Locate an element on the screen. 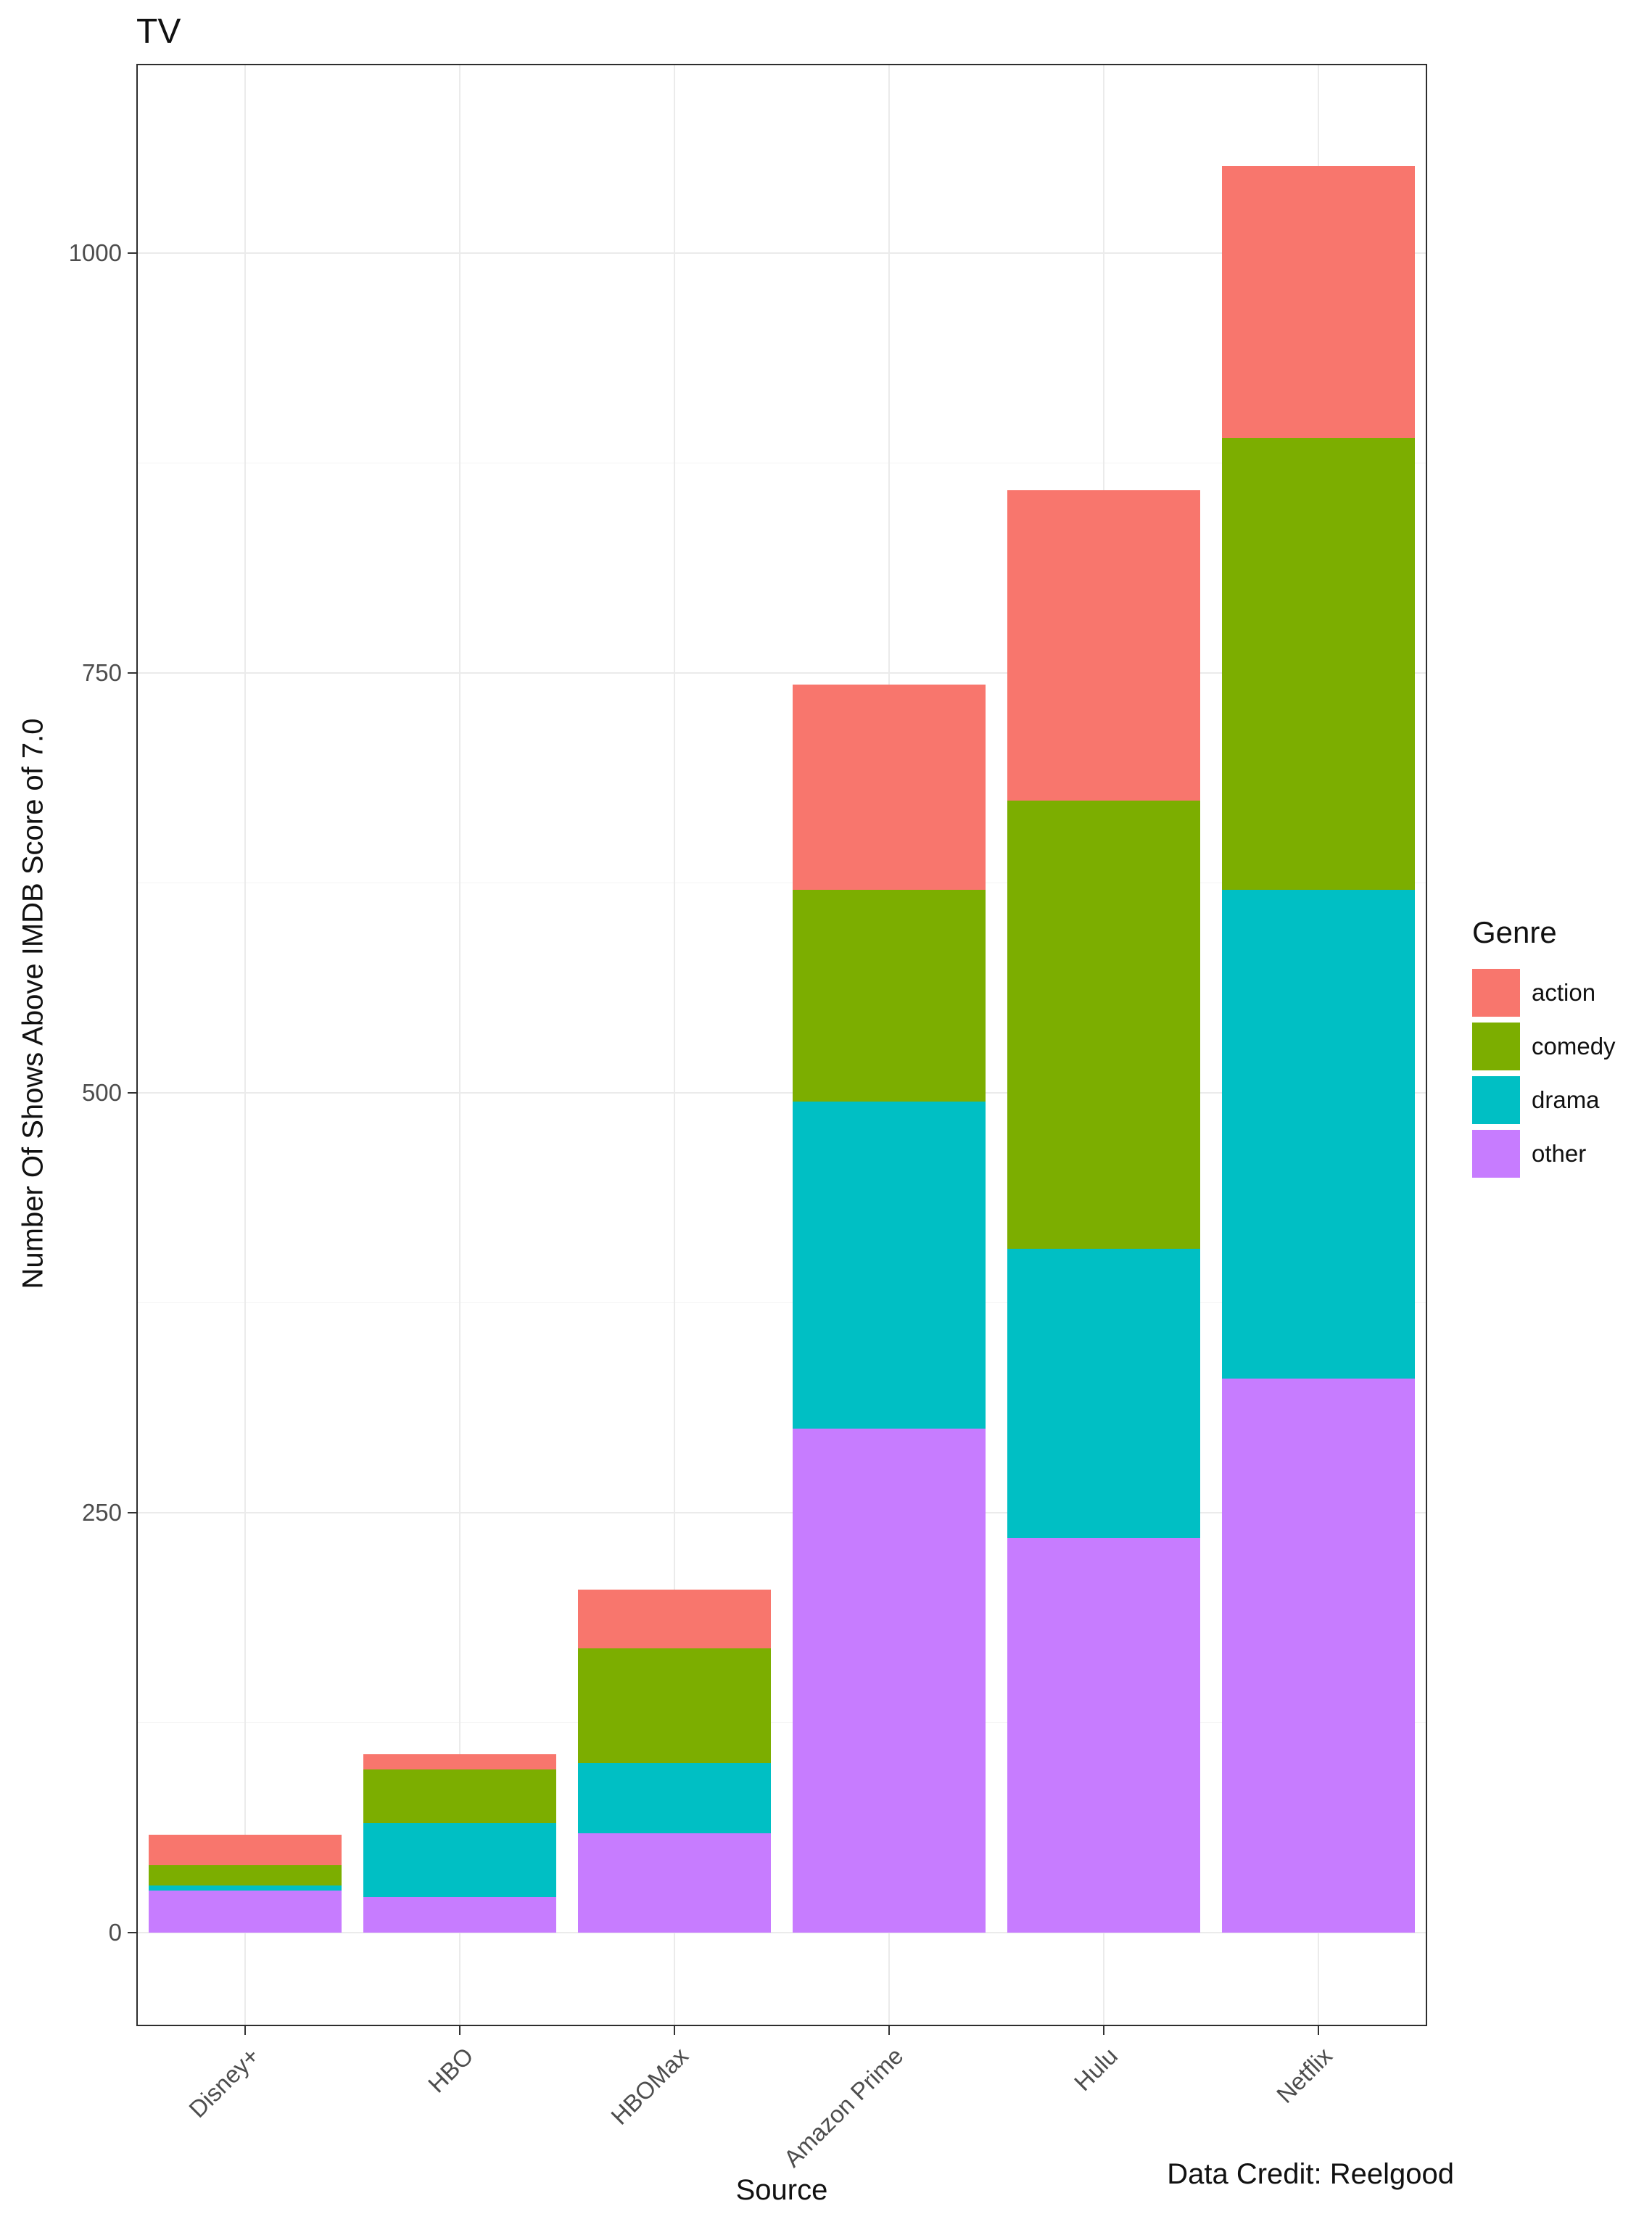 The image size is (1652, 2214). other-color-swatch is located at coordinates (1496, 1154).